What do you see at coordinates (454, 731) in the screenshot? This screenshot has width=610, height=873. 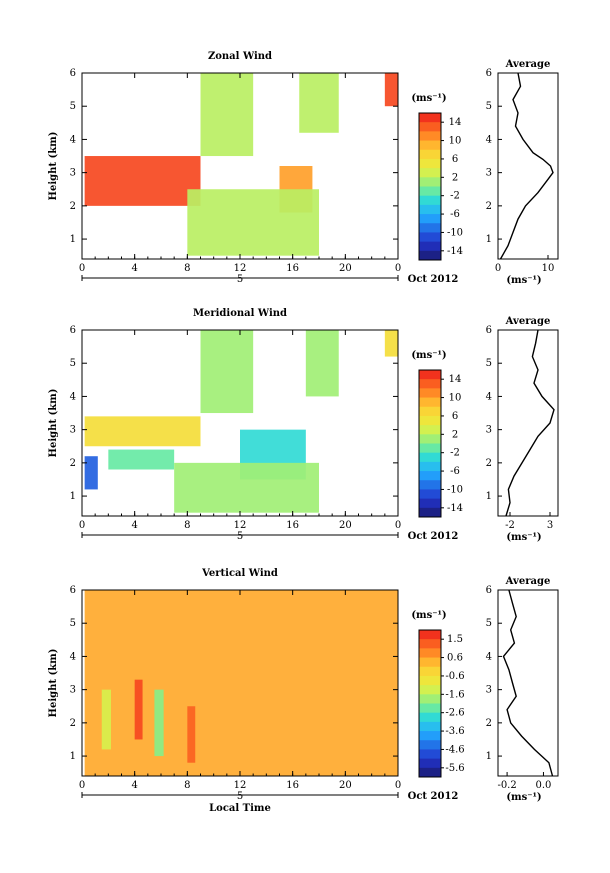 I see `colorbar-tick-label: -3.6` at bounding box center [454, 731].